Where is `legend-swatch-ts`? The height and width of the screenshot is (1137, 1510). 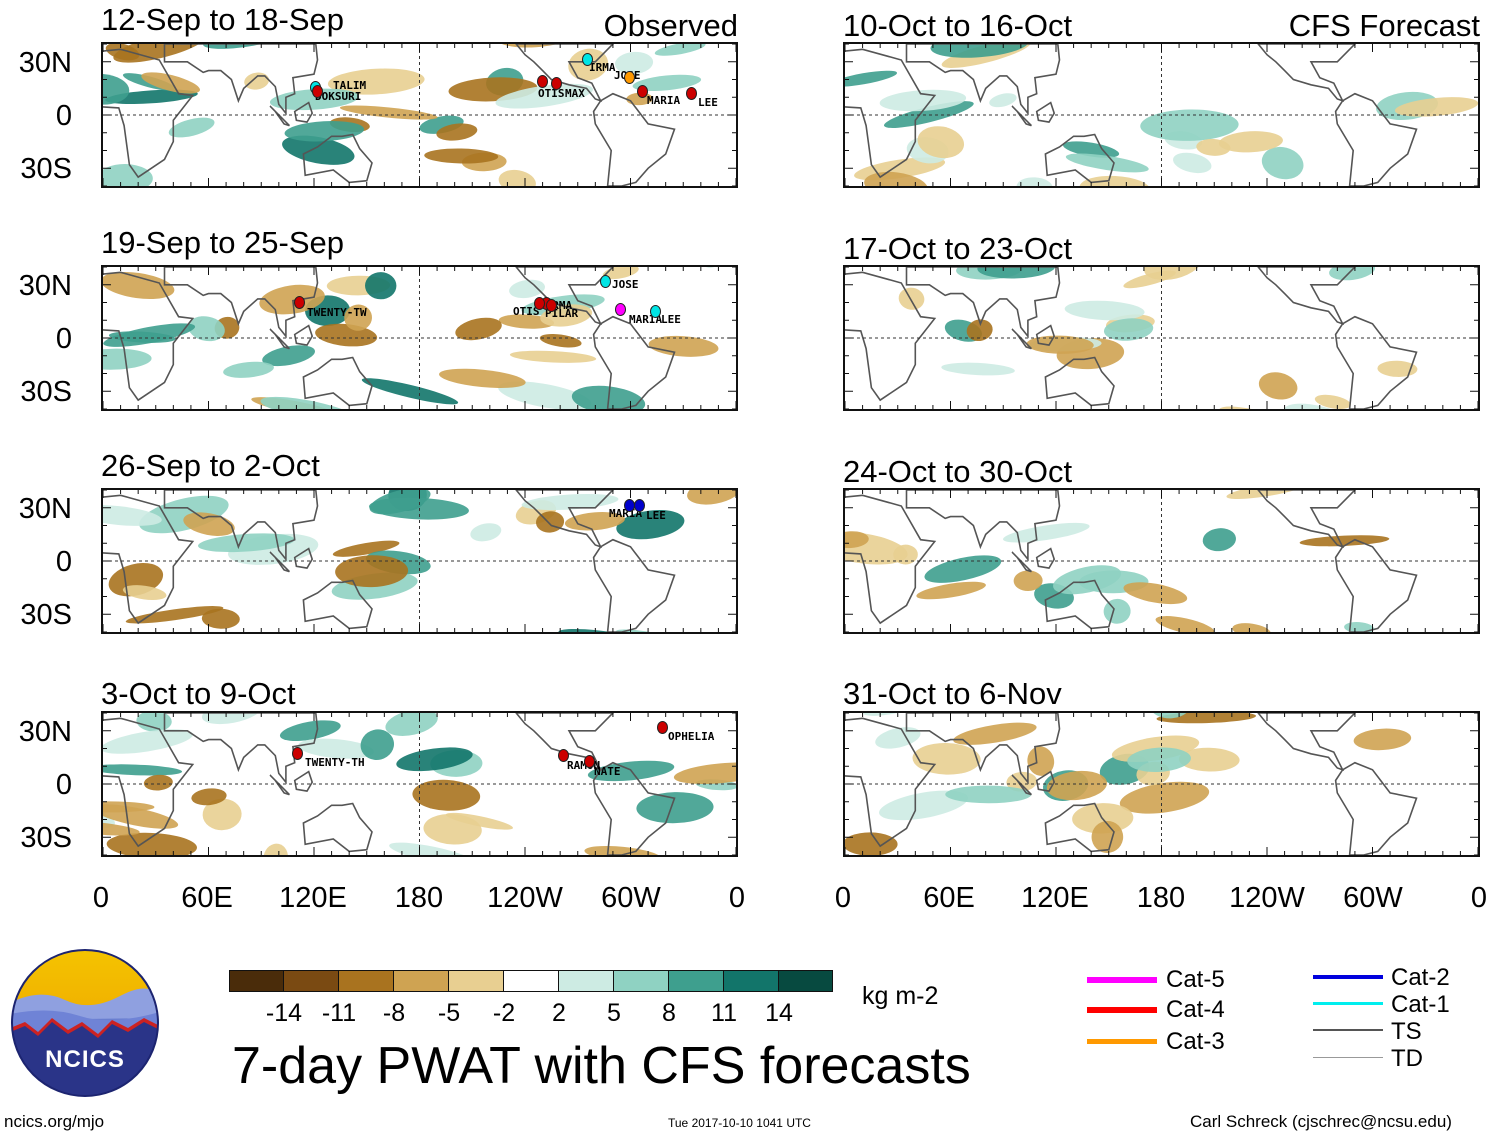 legend-swatch-ts is located at coordinates (1348, 1030).